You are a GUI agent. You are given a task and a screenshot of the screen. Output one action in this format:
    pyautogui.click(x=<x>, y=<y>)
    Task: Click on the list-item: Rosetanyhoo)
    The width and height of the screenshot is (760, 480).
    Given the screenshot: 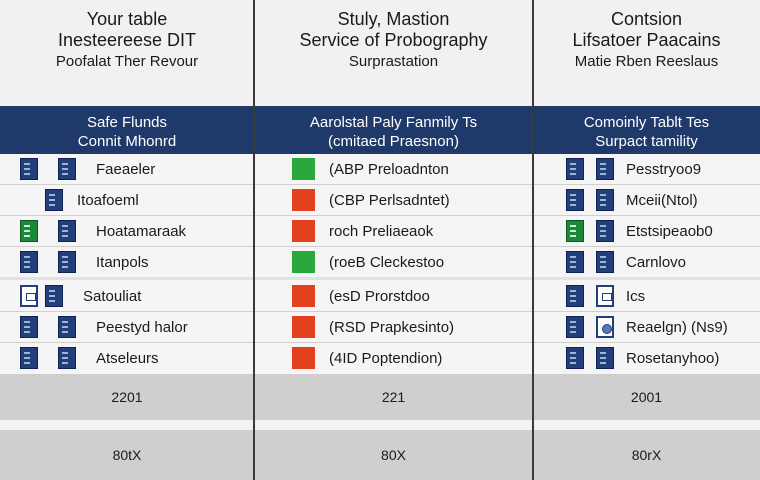 What is the action you would take?
    pyautogui.click(x=646, y=358)
    